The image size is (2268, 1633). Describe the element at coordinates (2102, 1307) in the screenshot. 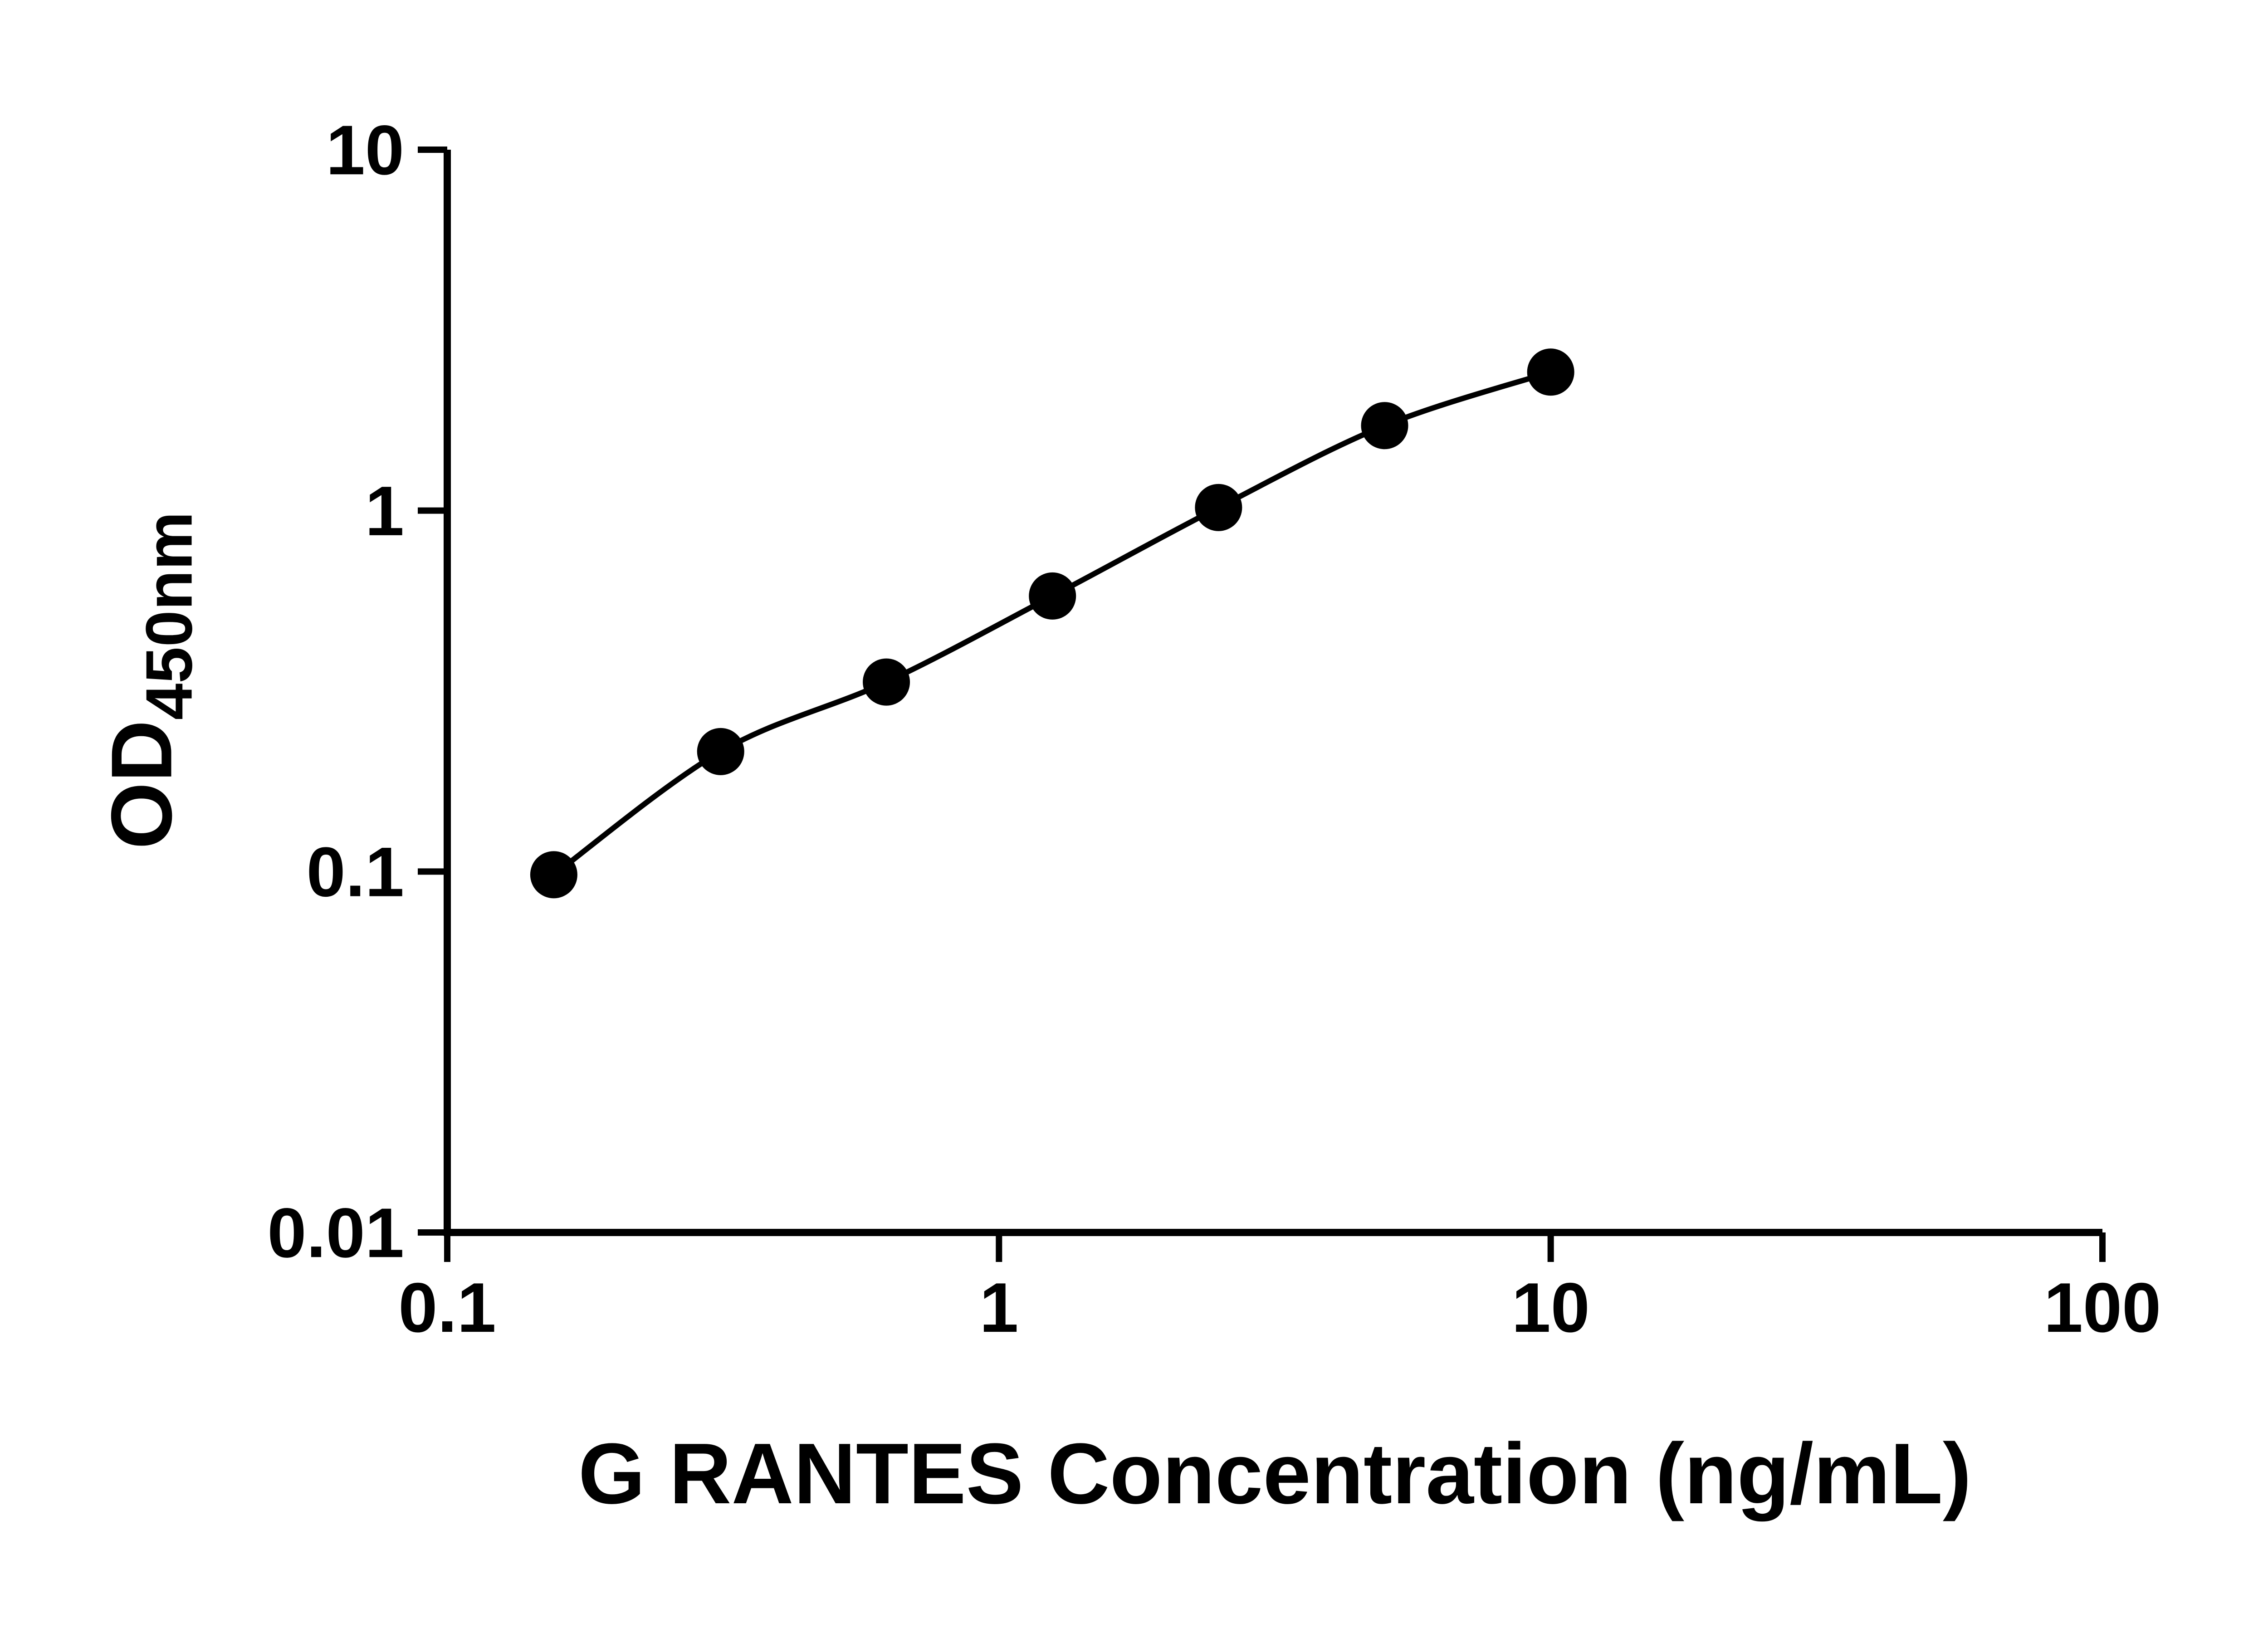

I see `x-tick-label: 100` at that location.